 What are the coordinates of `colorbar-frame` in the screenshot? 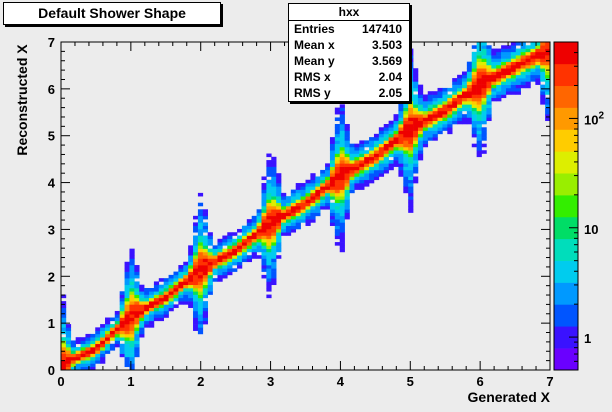 It's located at (566, 206).